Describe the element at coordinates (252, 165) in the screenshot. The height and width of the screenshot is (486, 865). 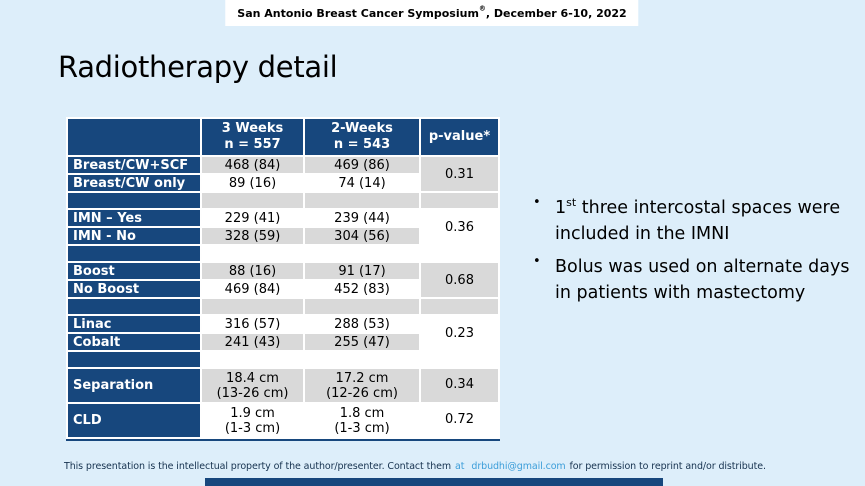
I see `value-3weeks: 468 (84)` at that location.